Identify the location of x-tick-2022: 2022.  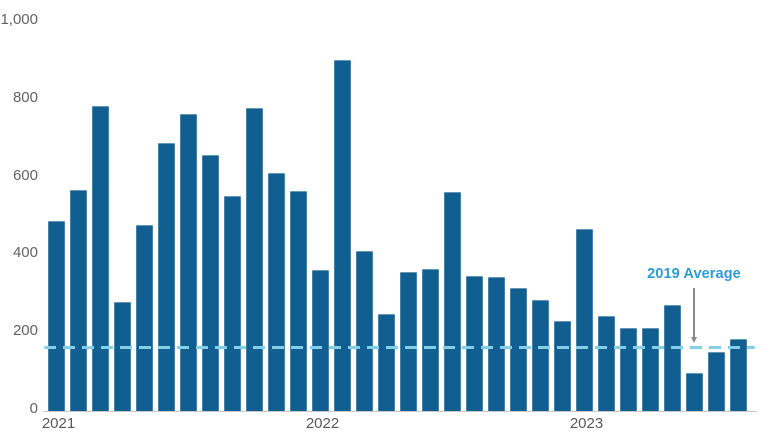
(322, 423).